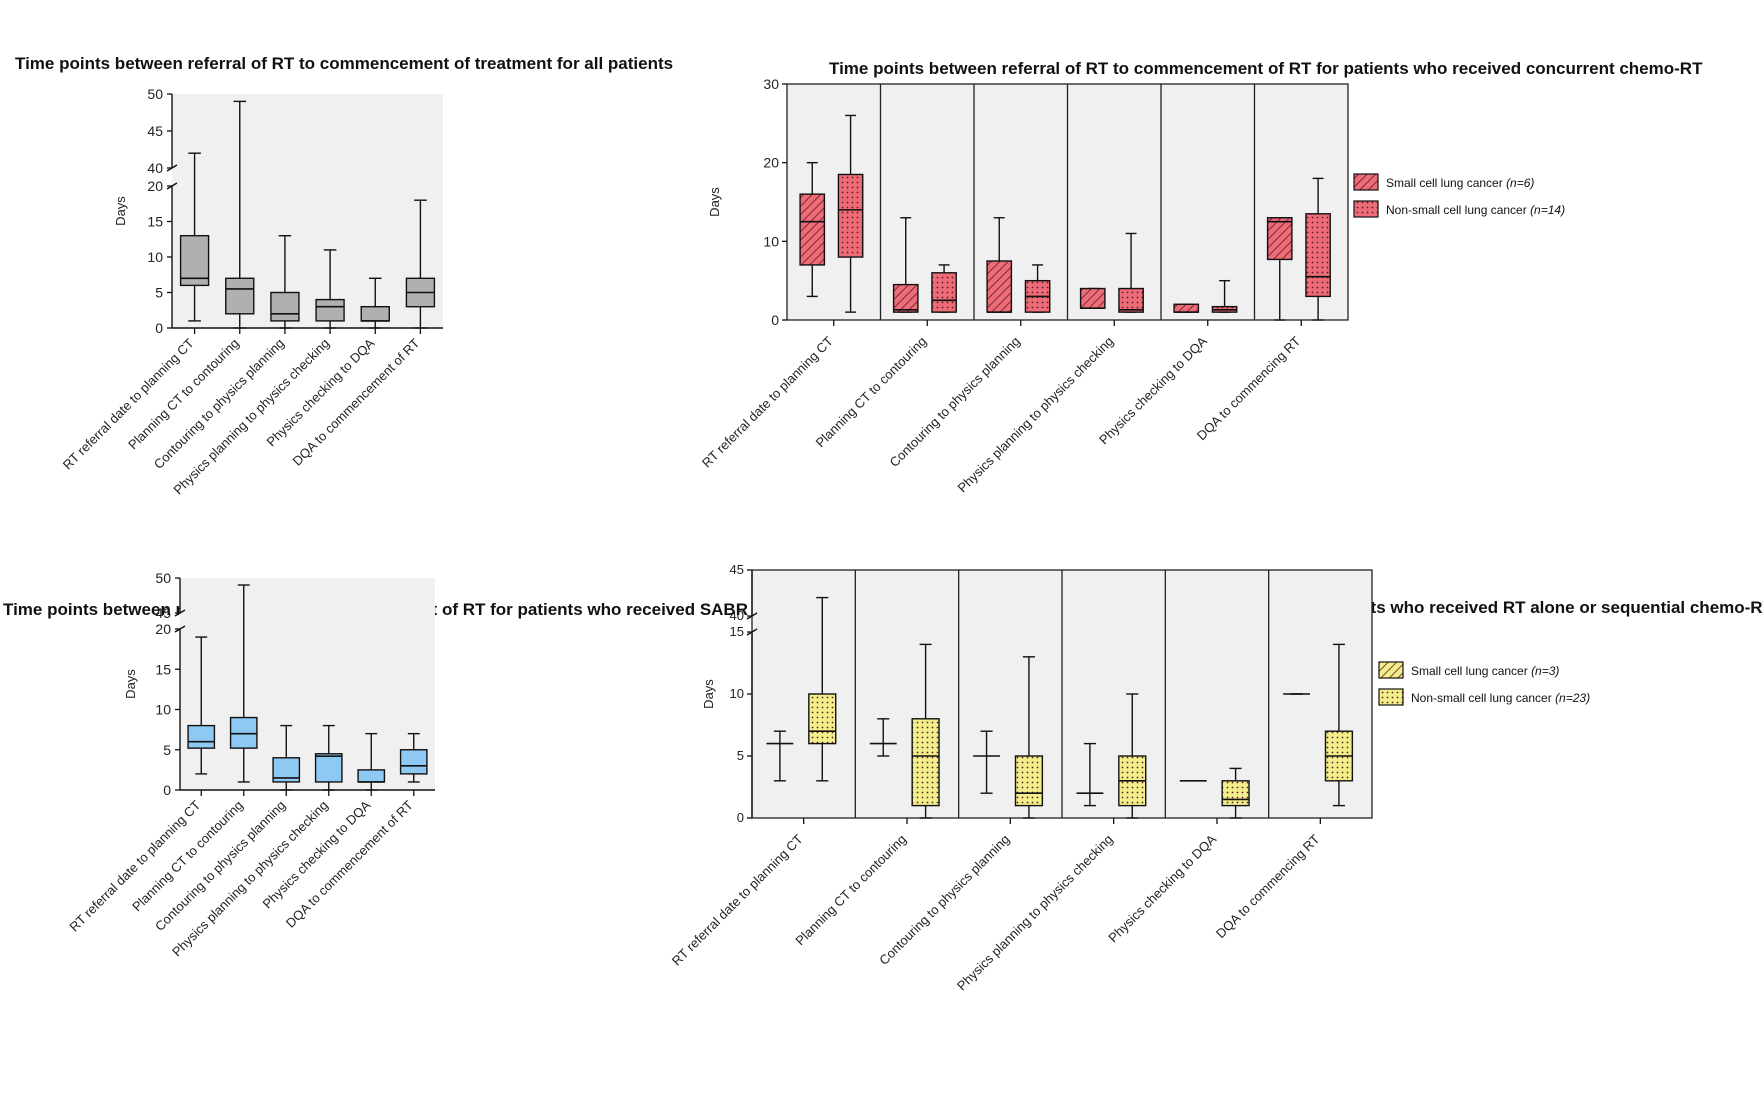 This screenshot has width=1763, height=1116. What do you see at coordinates (1067, 202) in the screenshot?
I see `plot-frame` at bounding box center [1067, 202].